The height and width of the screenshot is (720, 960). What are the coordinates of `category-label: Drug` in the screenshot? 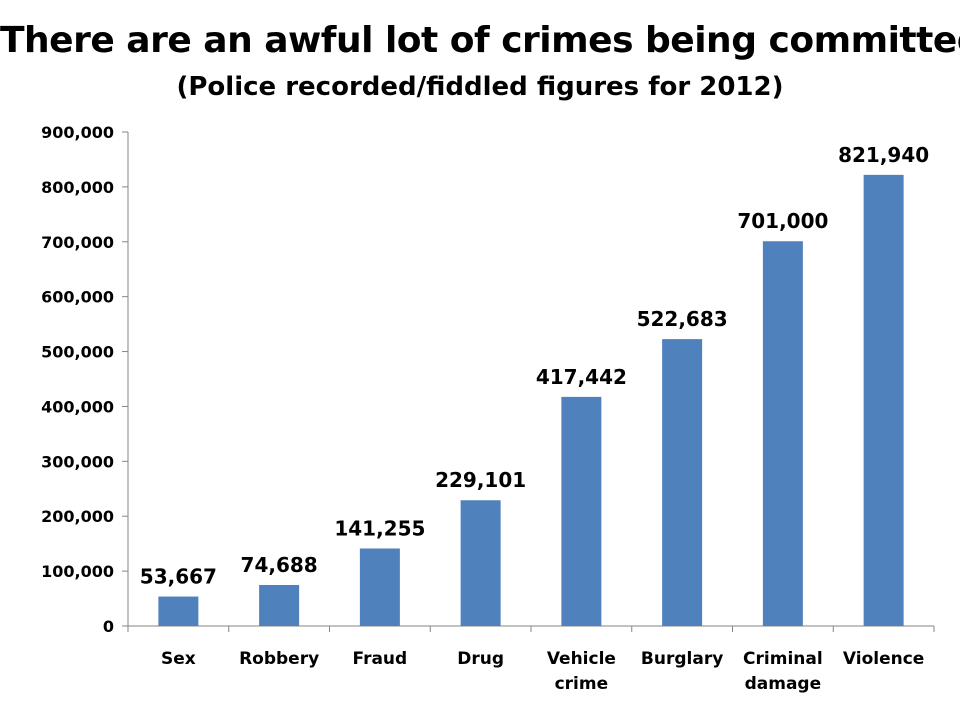 It's located at (480, 659).